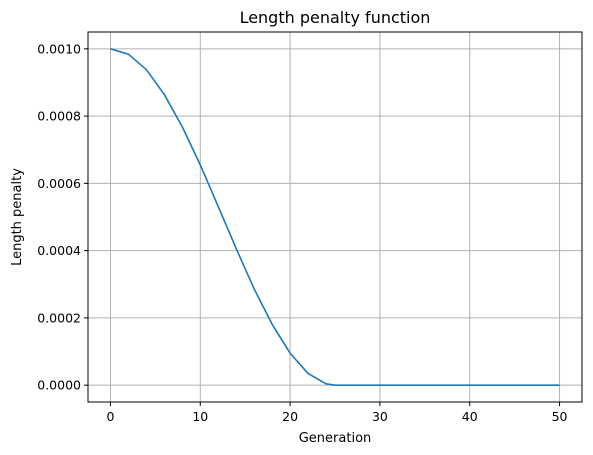 The height and width of the screenshot is (455, 593). Describe the element at coordinates (59, 385) in the screenshot. I see `y-tick-label: 0.0000` at that location.